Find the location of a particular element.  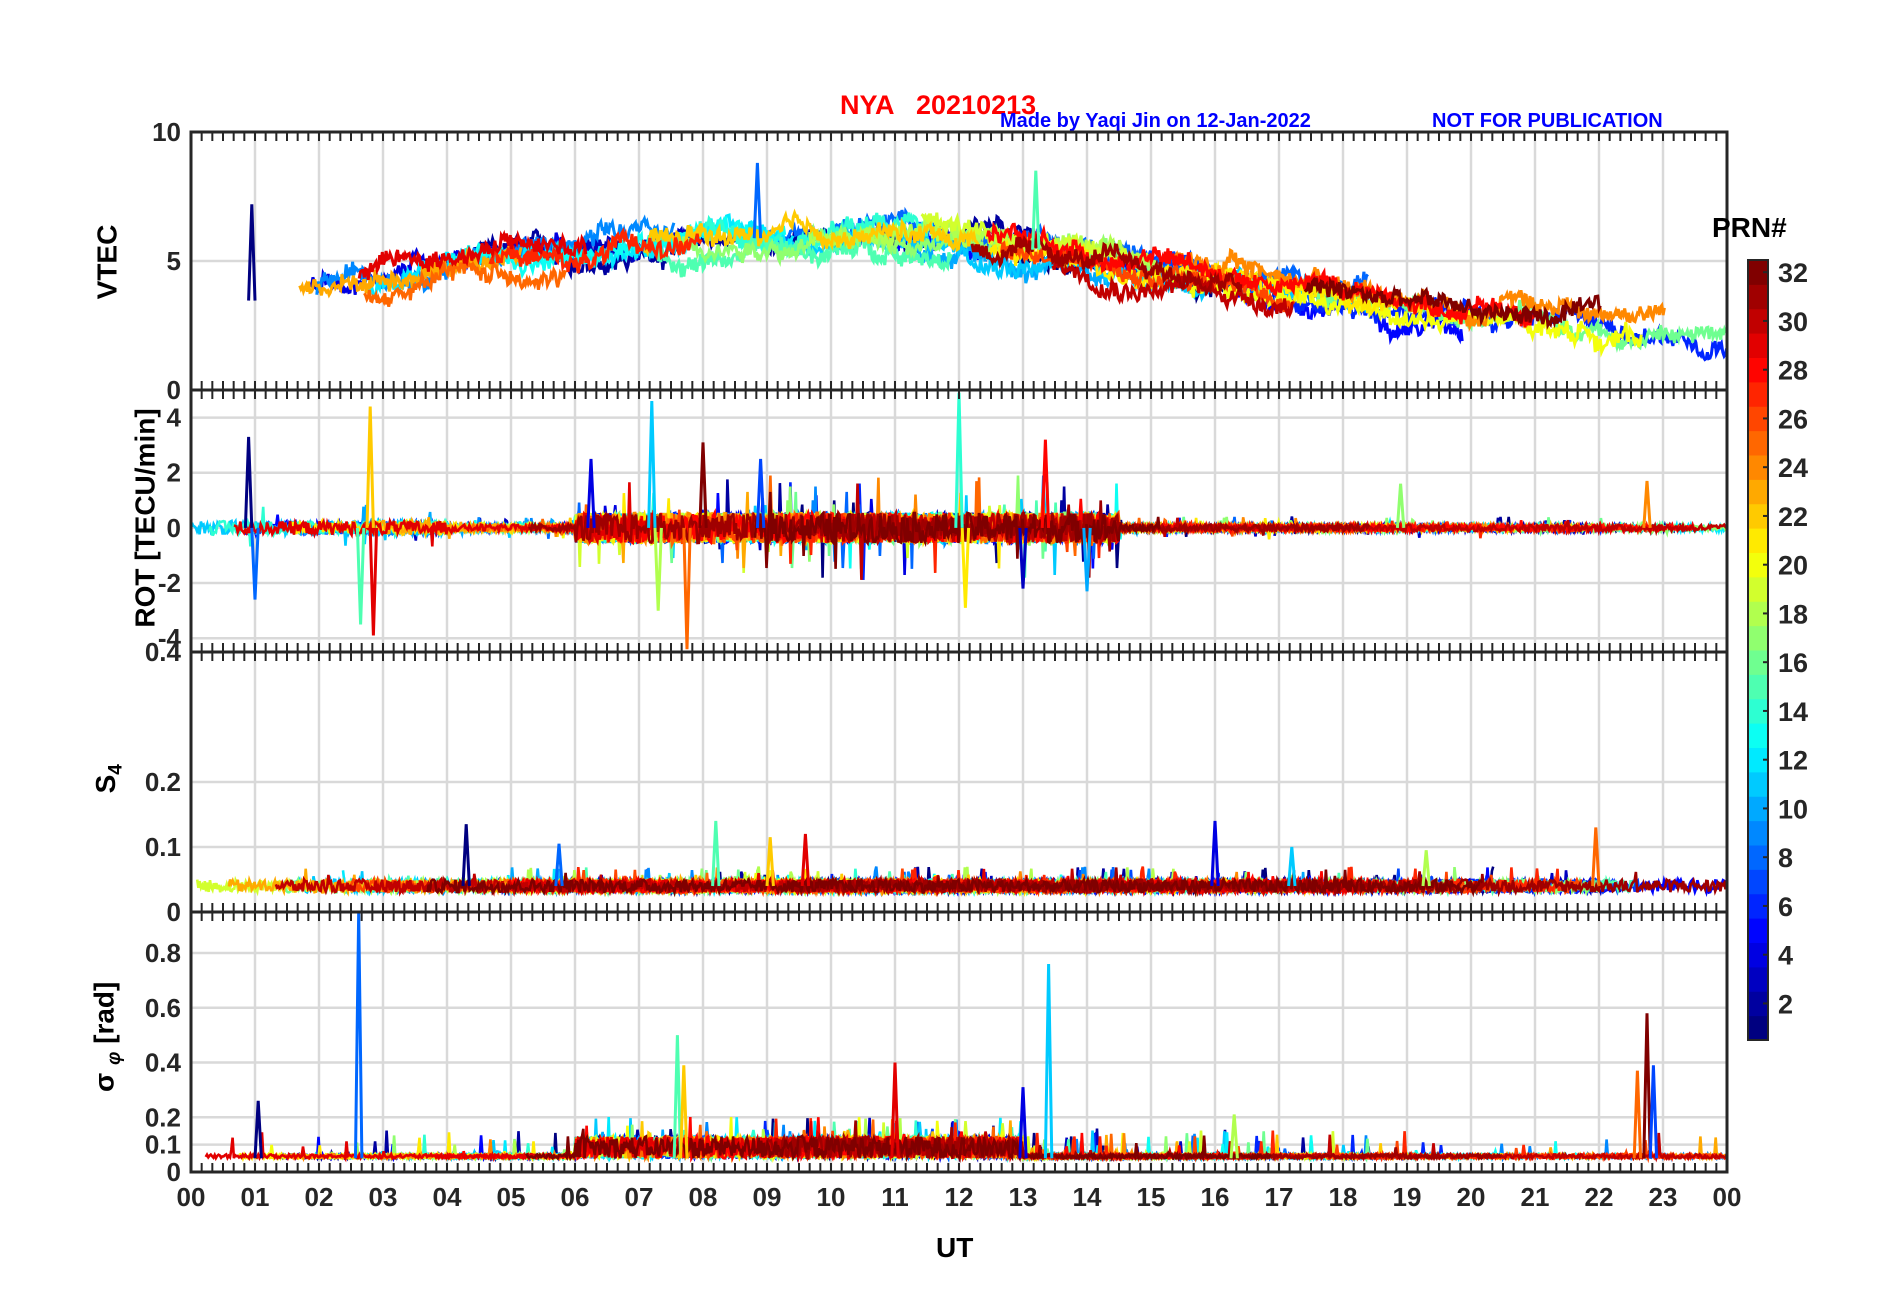

rot-ylabel: ROT [TECU/min] is located at coordinates (145, 518).